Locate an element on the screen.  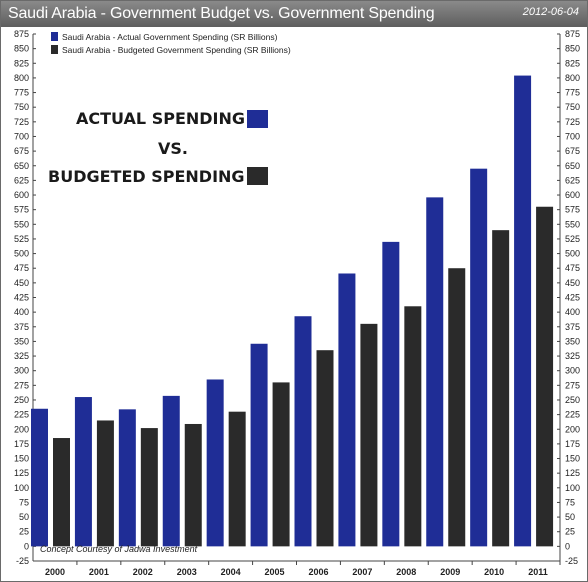
y-tick-label-right: 125 is located at coordinates (572, 473).